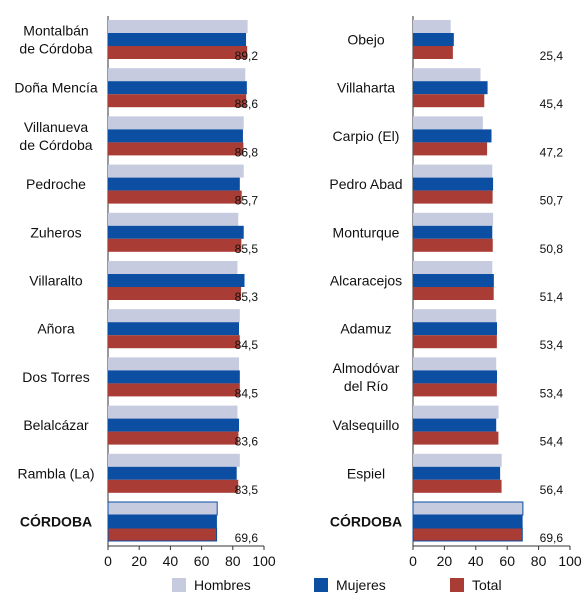 The image size is (582, 598). Describe the element at coordinates (366, 136) in the screenshot. I see `category-label: Carpio (El)` at that location.